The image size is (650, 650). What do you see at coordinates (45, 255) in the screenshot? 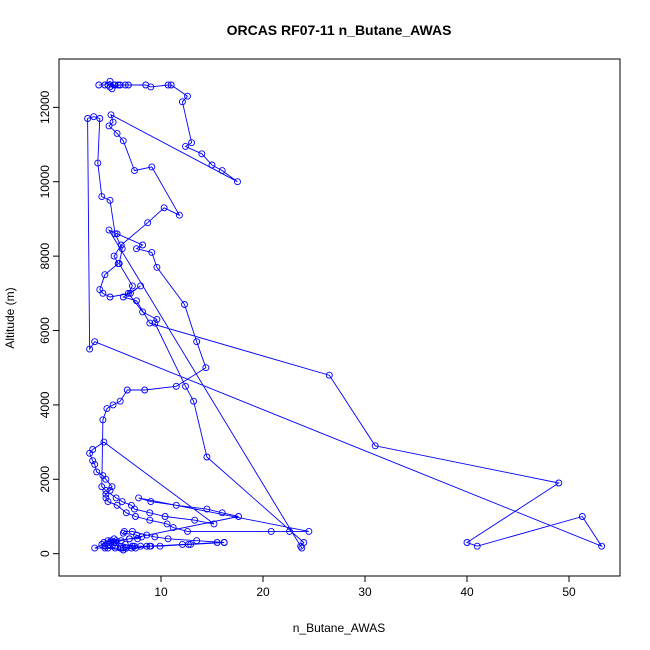
I see `y-tick-label-4: 8000` at bounding box center [45, 255].